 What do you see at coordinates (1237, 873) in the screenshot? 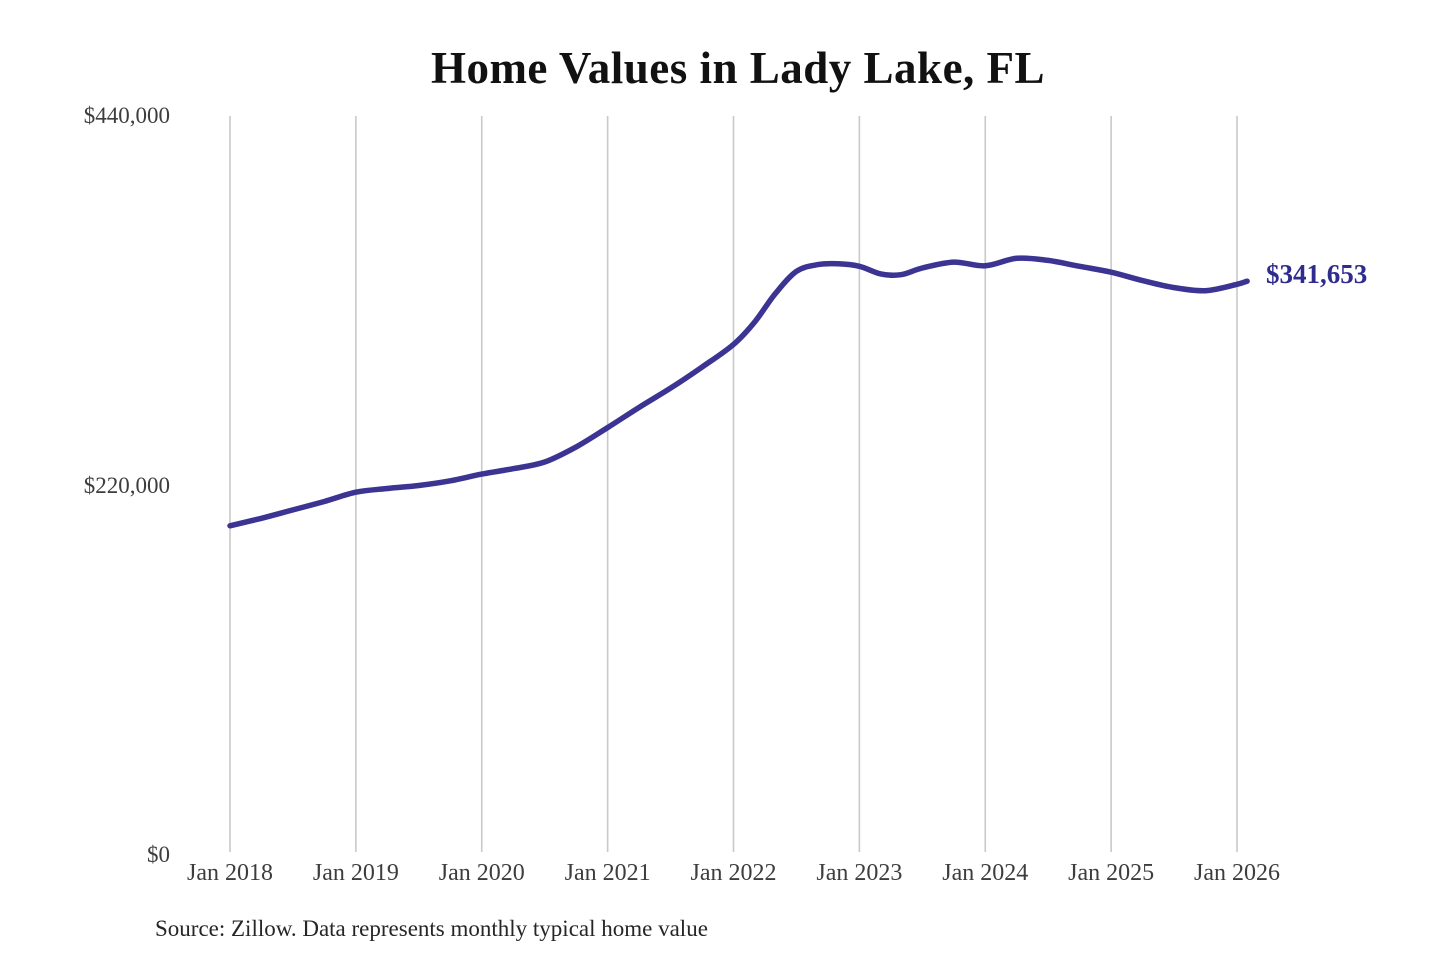
I see `x-axis-tick-label: Jan 2026` at bounding box center [1237, 873].